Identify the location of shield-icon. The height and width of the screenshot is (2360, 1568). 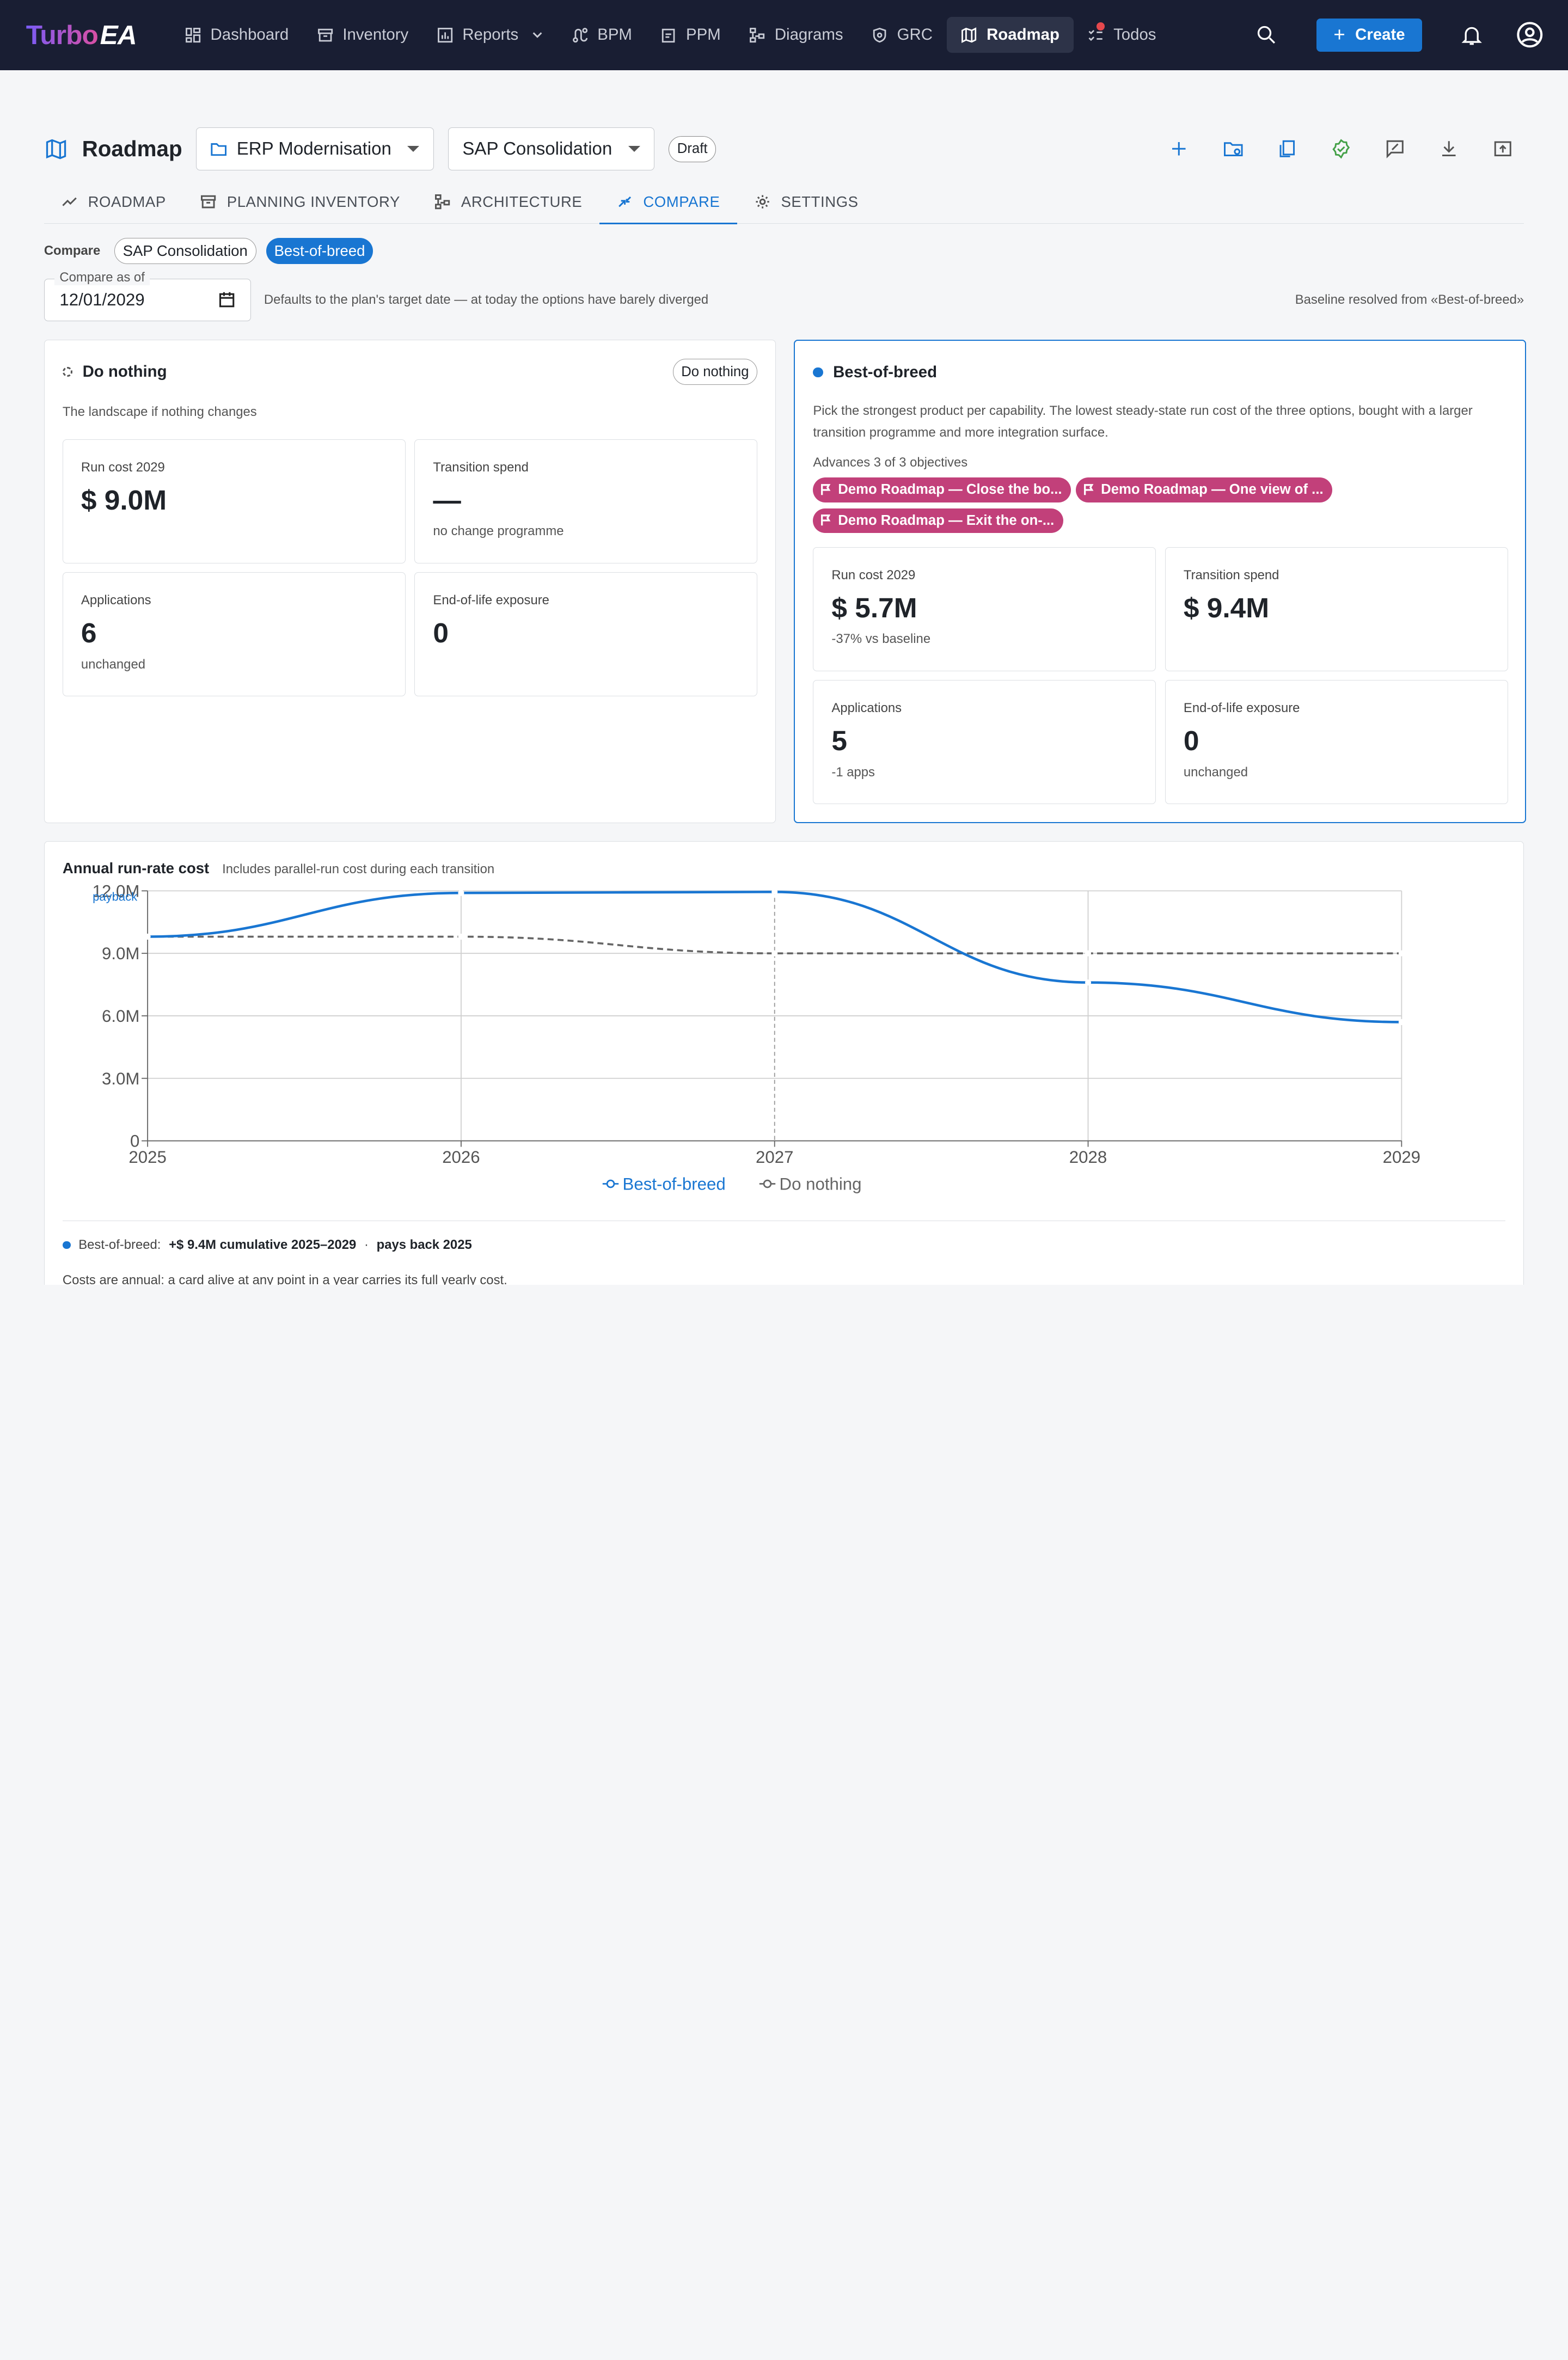
(879, 35).